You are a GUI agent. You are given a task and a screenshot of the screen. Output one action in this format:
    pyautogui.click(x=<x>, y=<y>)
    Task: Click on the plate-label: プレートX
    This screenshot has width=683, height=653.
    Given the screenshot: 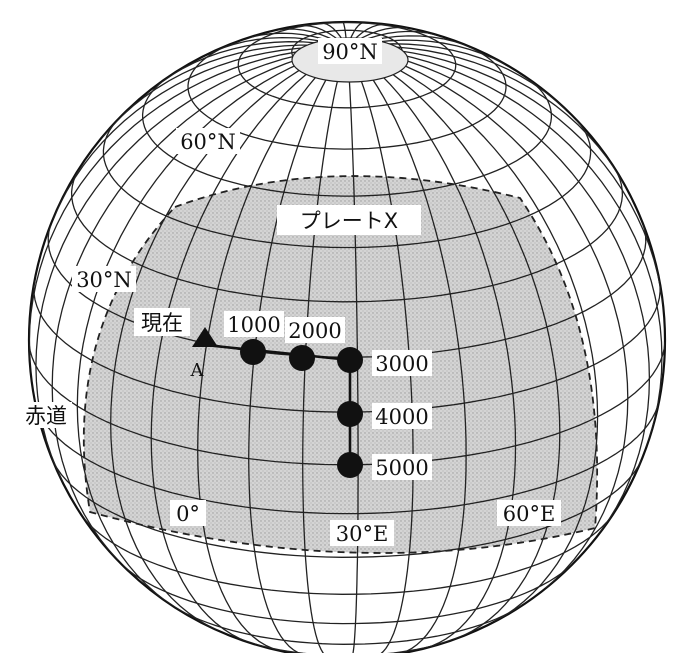 What is the action you would take?
    pyautogui.click(x=349, y=221)
    